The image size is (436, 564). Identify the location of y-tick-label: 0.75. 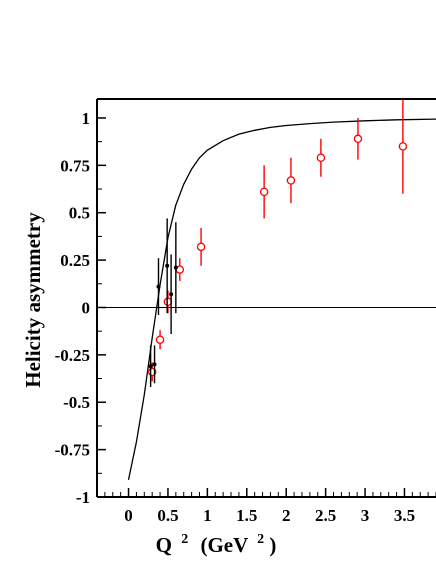
(75, 165).